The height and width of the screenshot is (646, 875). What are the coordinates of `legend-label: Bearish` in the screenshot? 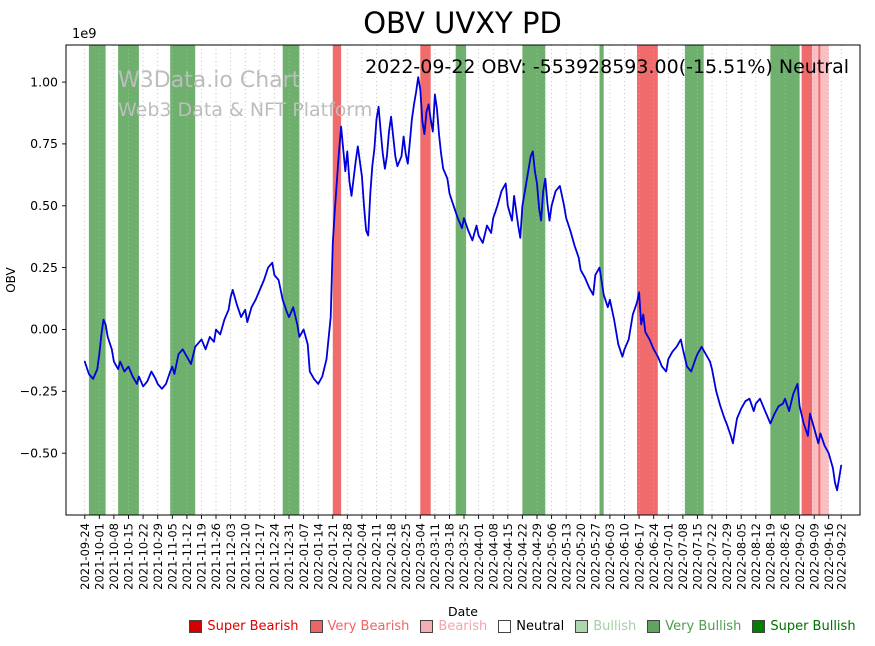 It's located at (463, 626).